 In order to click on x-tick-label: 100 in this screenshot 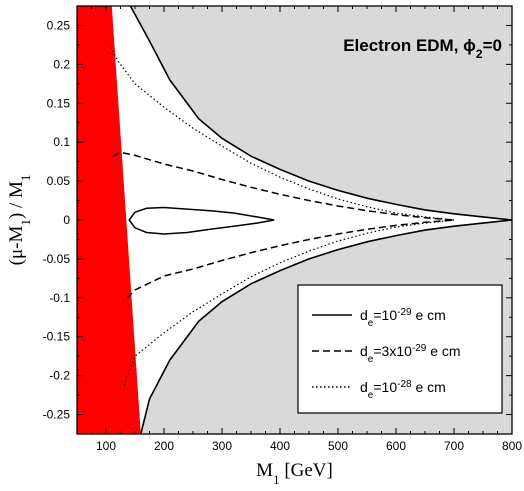, I will do `click(106, 446)`.